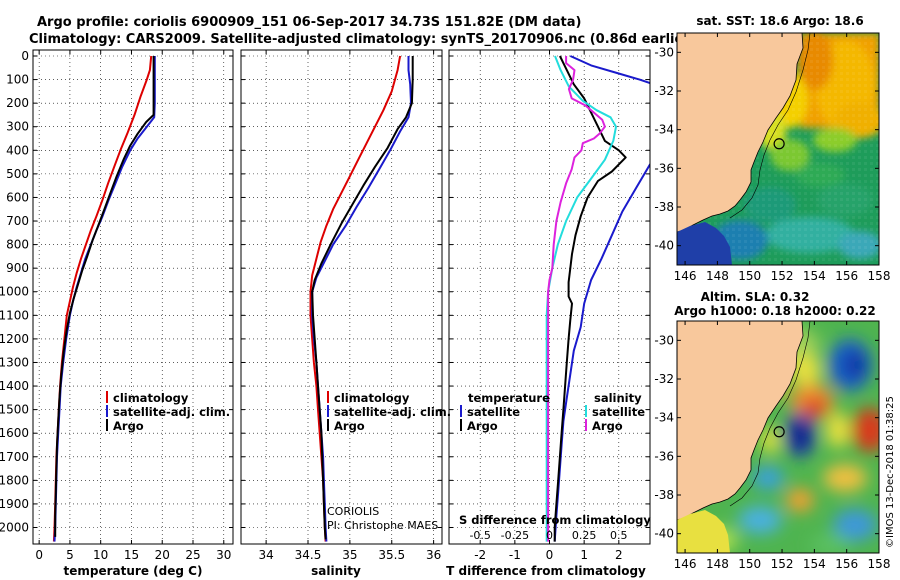  I want to click on lon-tick-label: 154, so click(814, 276).